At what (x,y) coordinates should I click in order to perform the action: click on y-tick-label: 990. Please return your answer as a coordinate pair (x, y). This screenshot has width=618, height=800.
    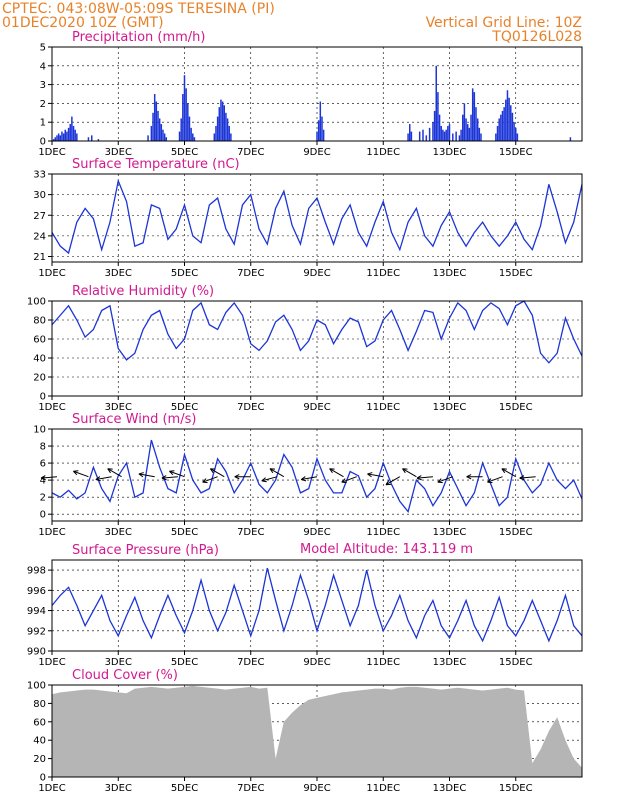
    Looking at the image, I should click on (36, 652).